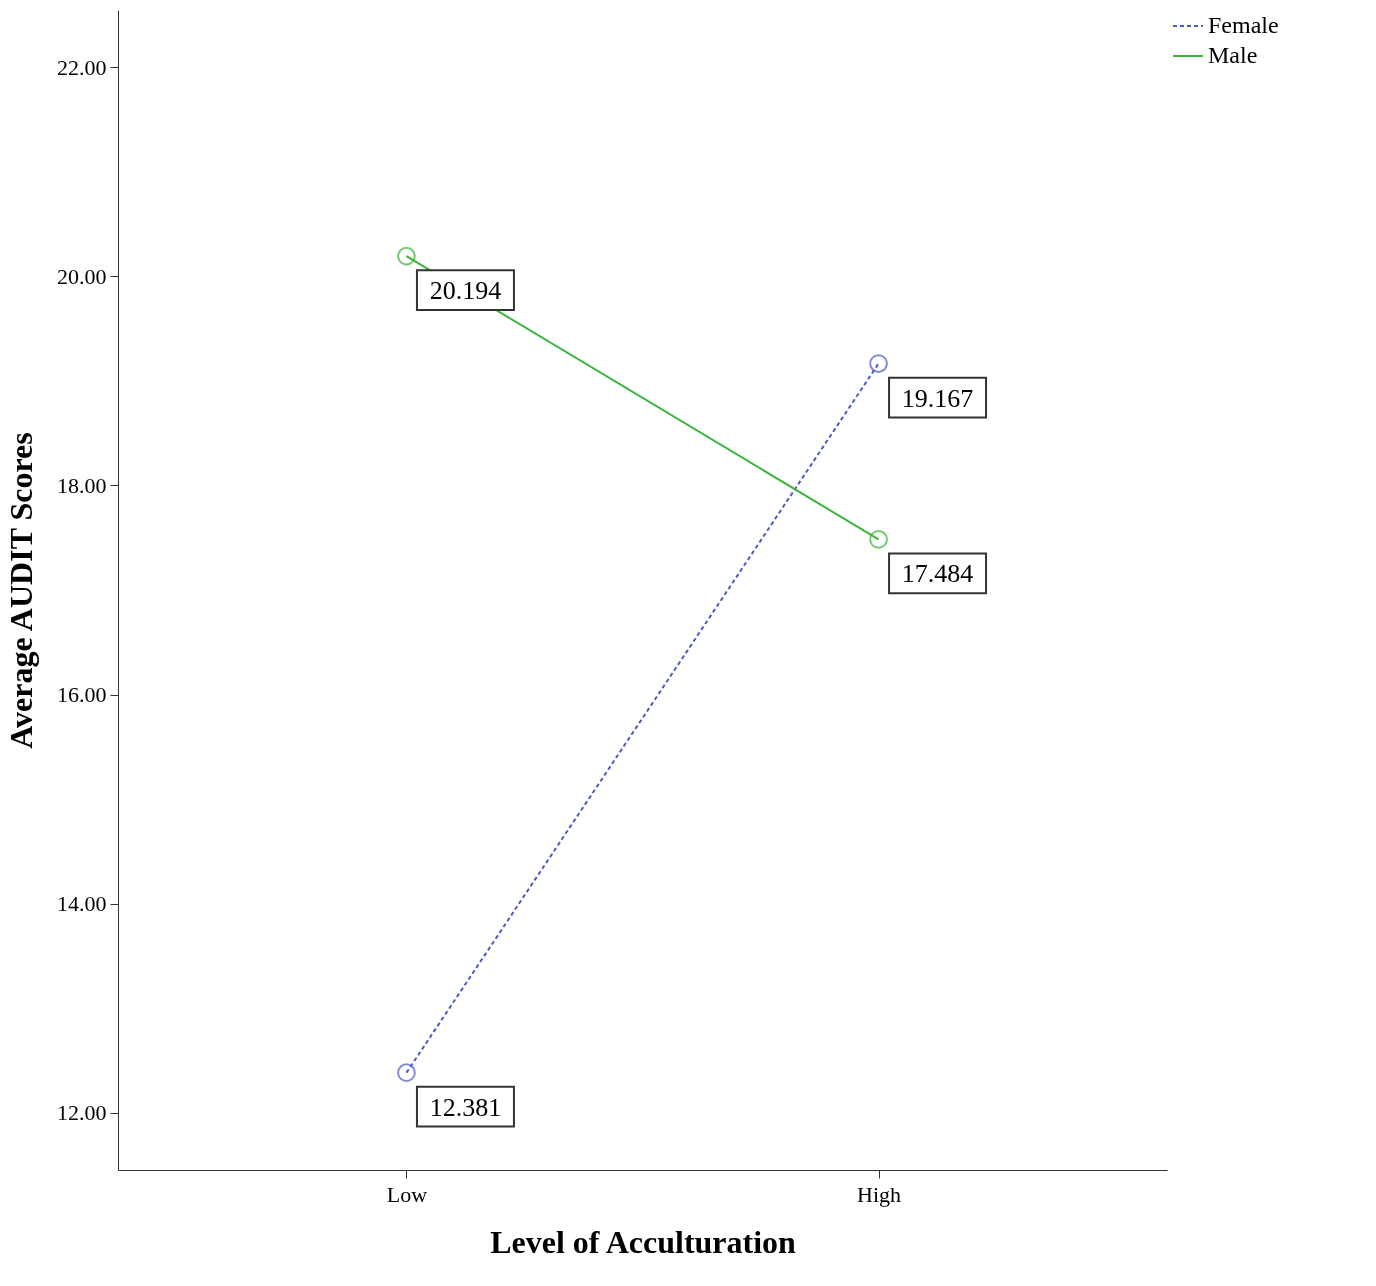 Image resolution: width=1376 pixels, height=1286 pixels. I want to click on legend-label: Female, so click(1243, 25).